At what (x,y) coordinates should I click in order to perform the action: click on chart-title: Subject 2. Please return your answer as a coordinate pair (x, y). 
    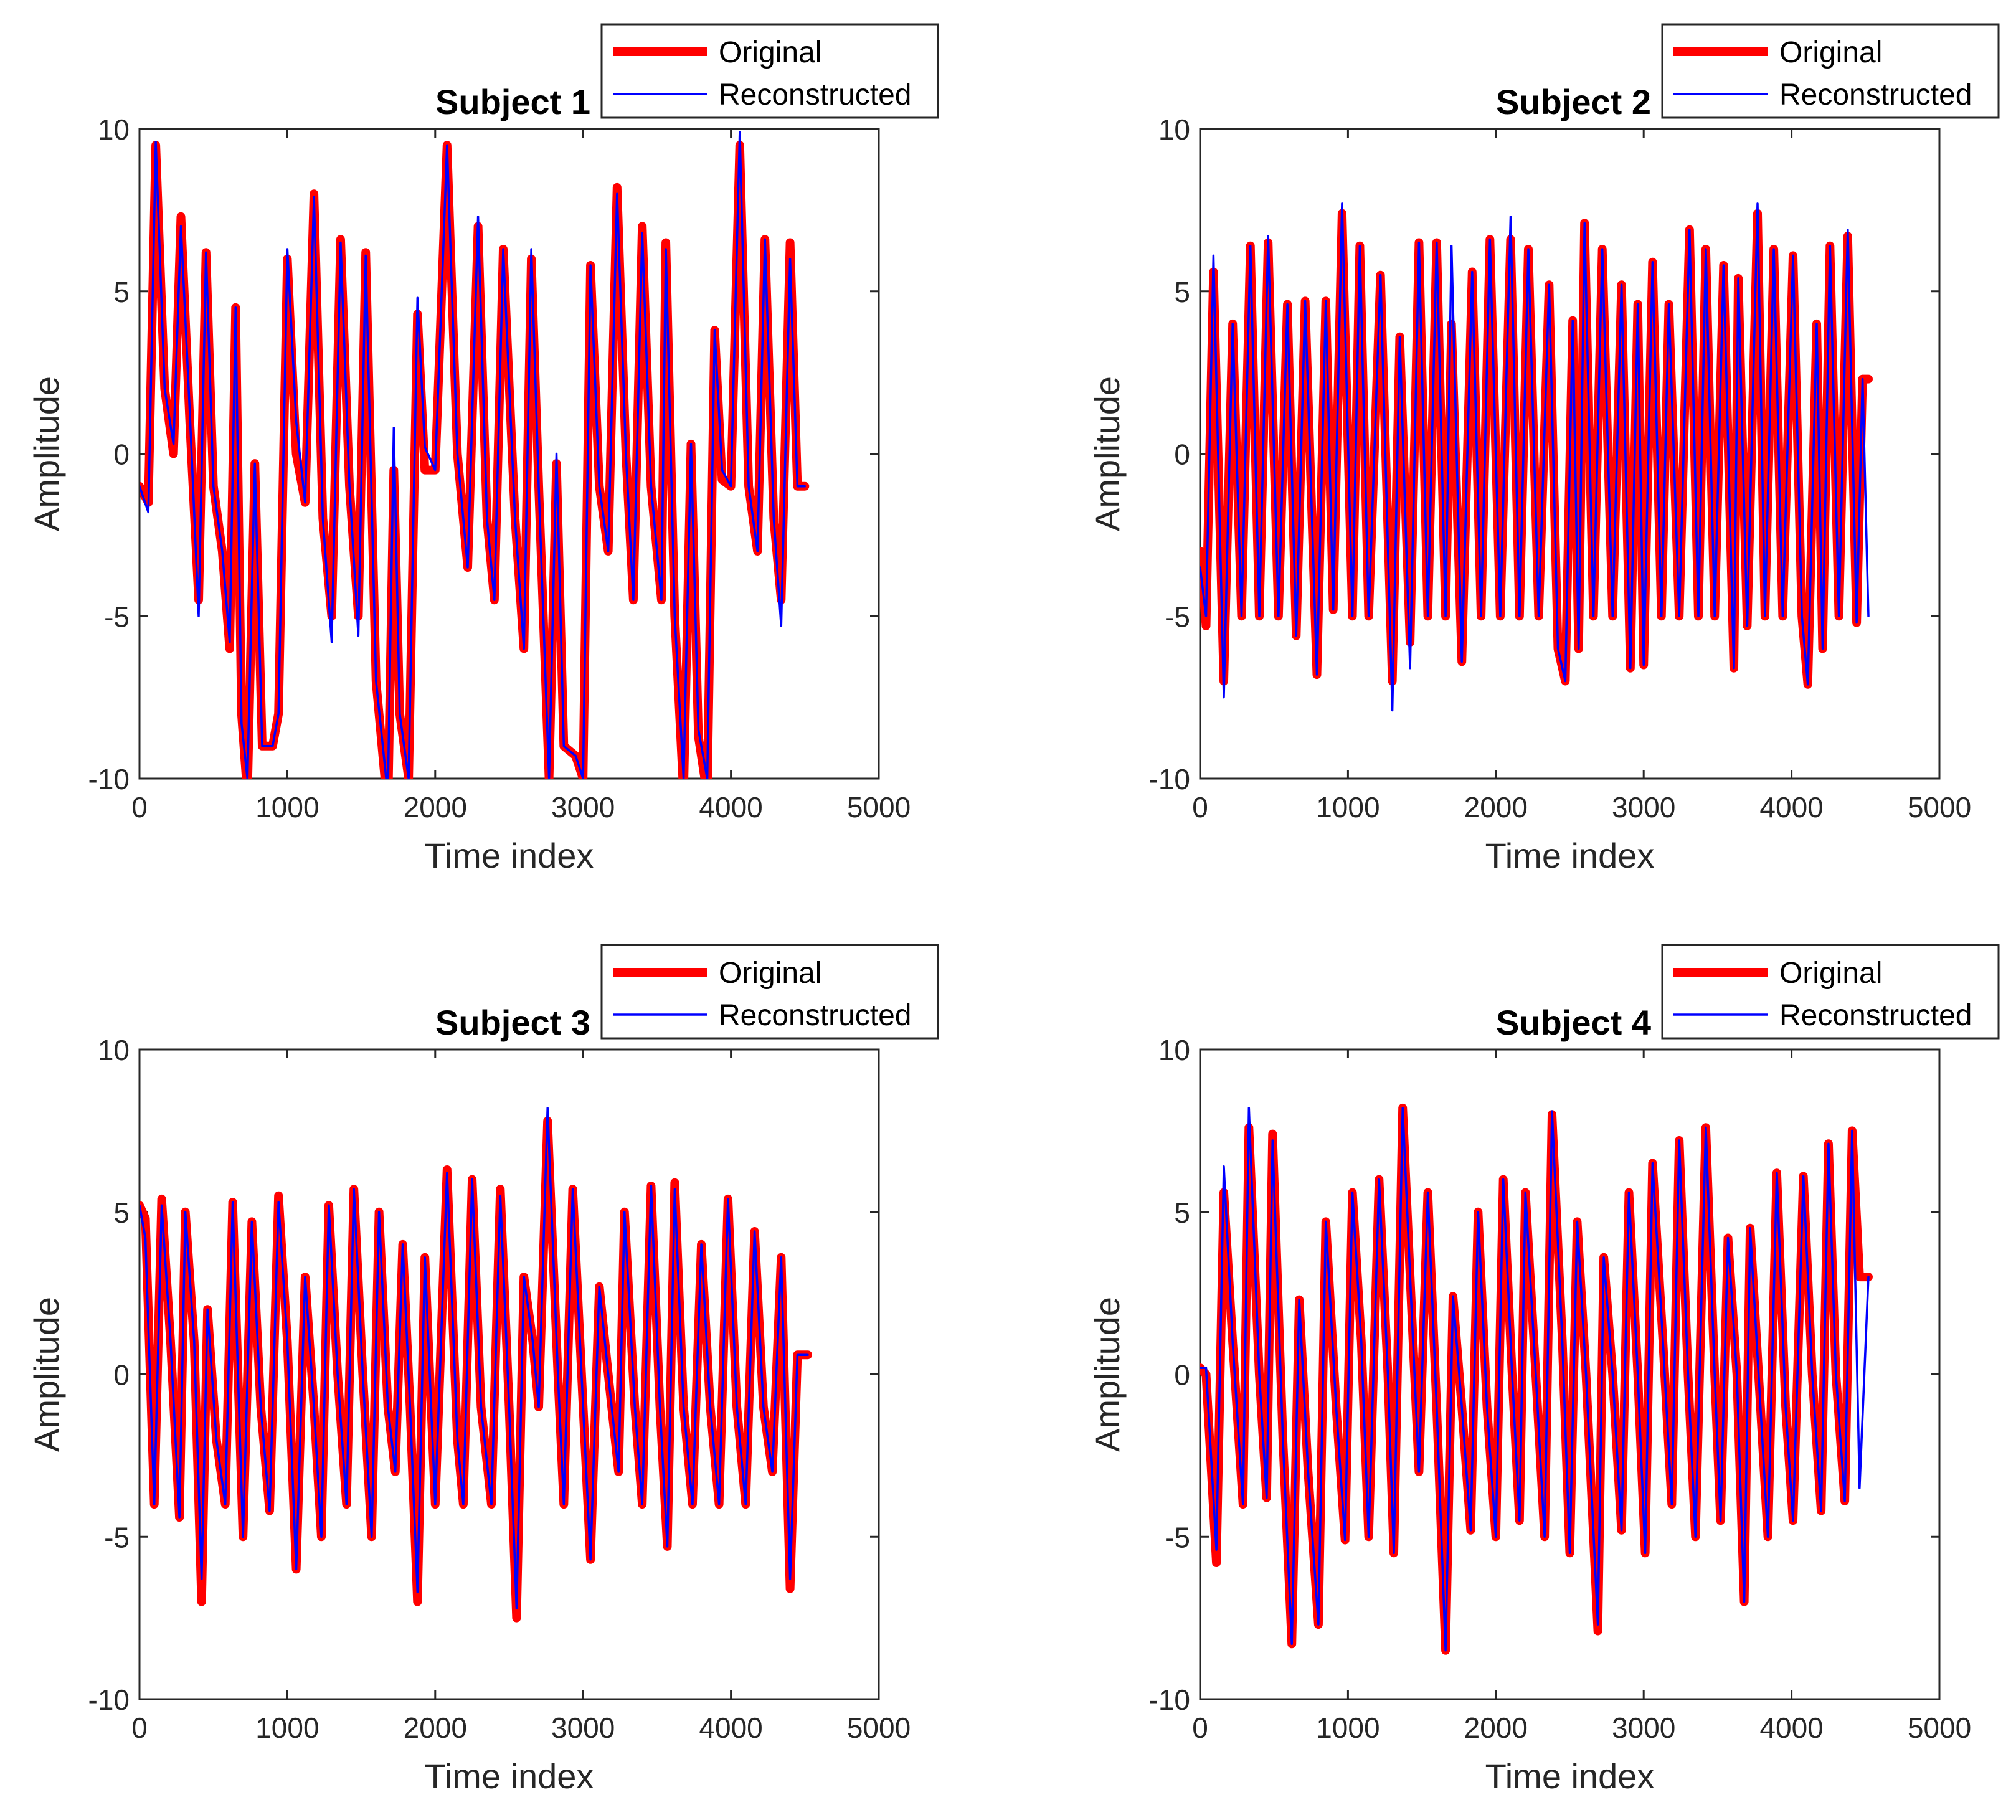
    Looking at the image, I should click on (1573, 102).